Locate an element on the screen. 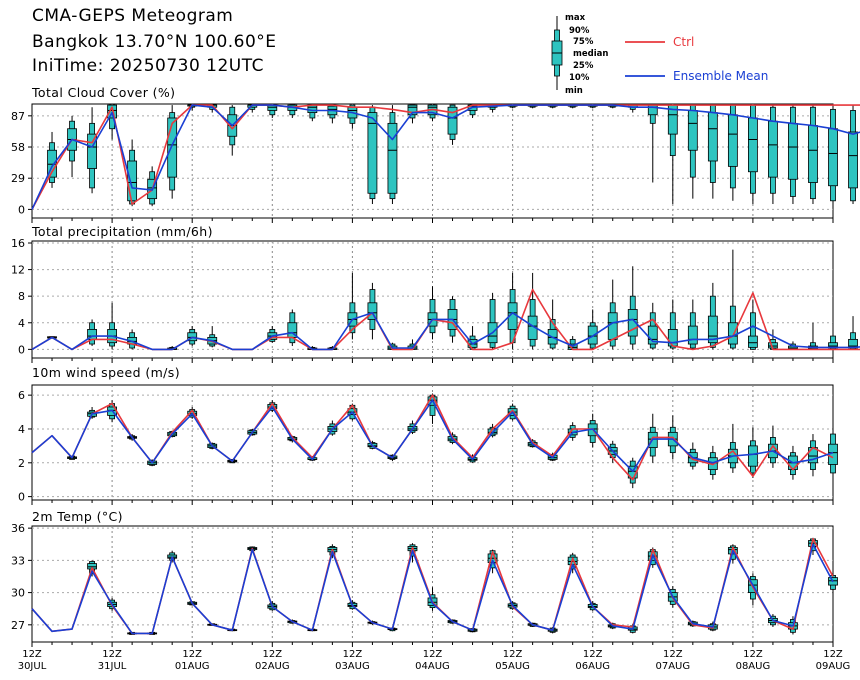  x-tick-label-date: 03AUG is located at coordinates (352, 666).